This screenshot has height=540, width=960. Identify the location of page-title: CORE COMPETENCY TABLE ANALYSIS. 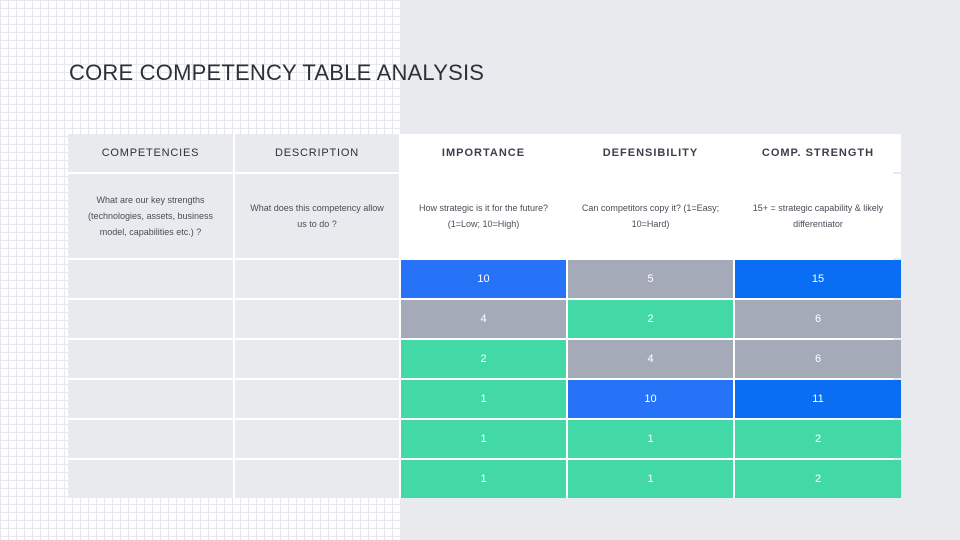
(277, 72).